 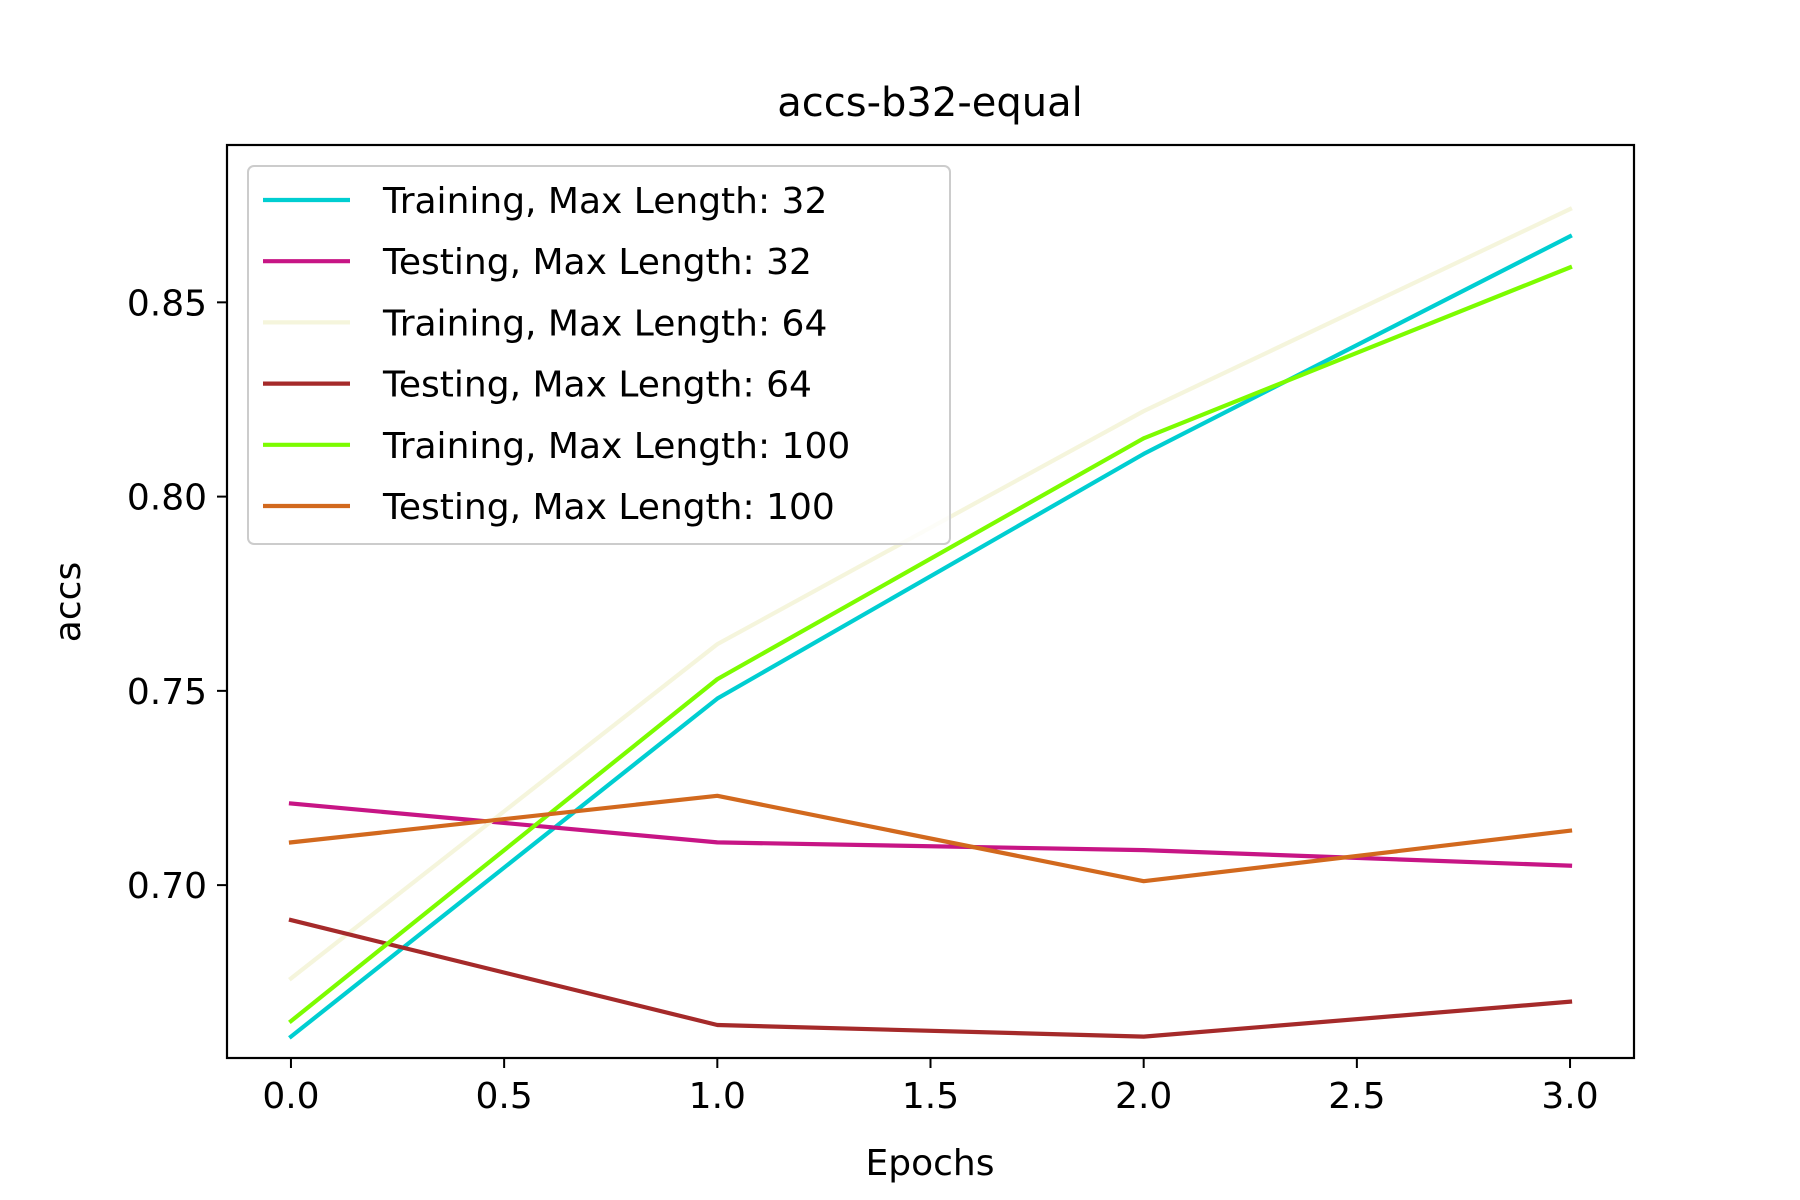 What do you see at coordinates (930, 1096) in the screenshot?
I see `x-tick-label: 1.5` at bounding box center [930, 1096].